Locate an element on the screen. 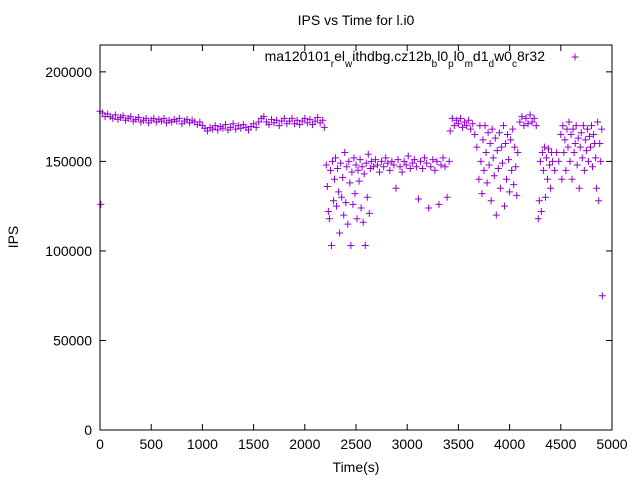 The width and height of the screenshot is (640, 485). y-tick-label: 150000 is located at coordinates (68, 161).